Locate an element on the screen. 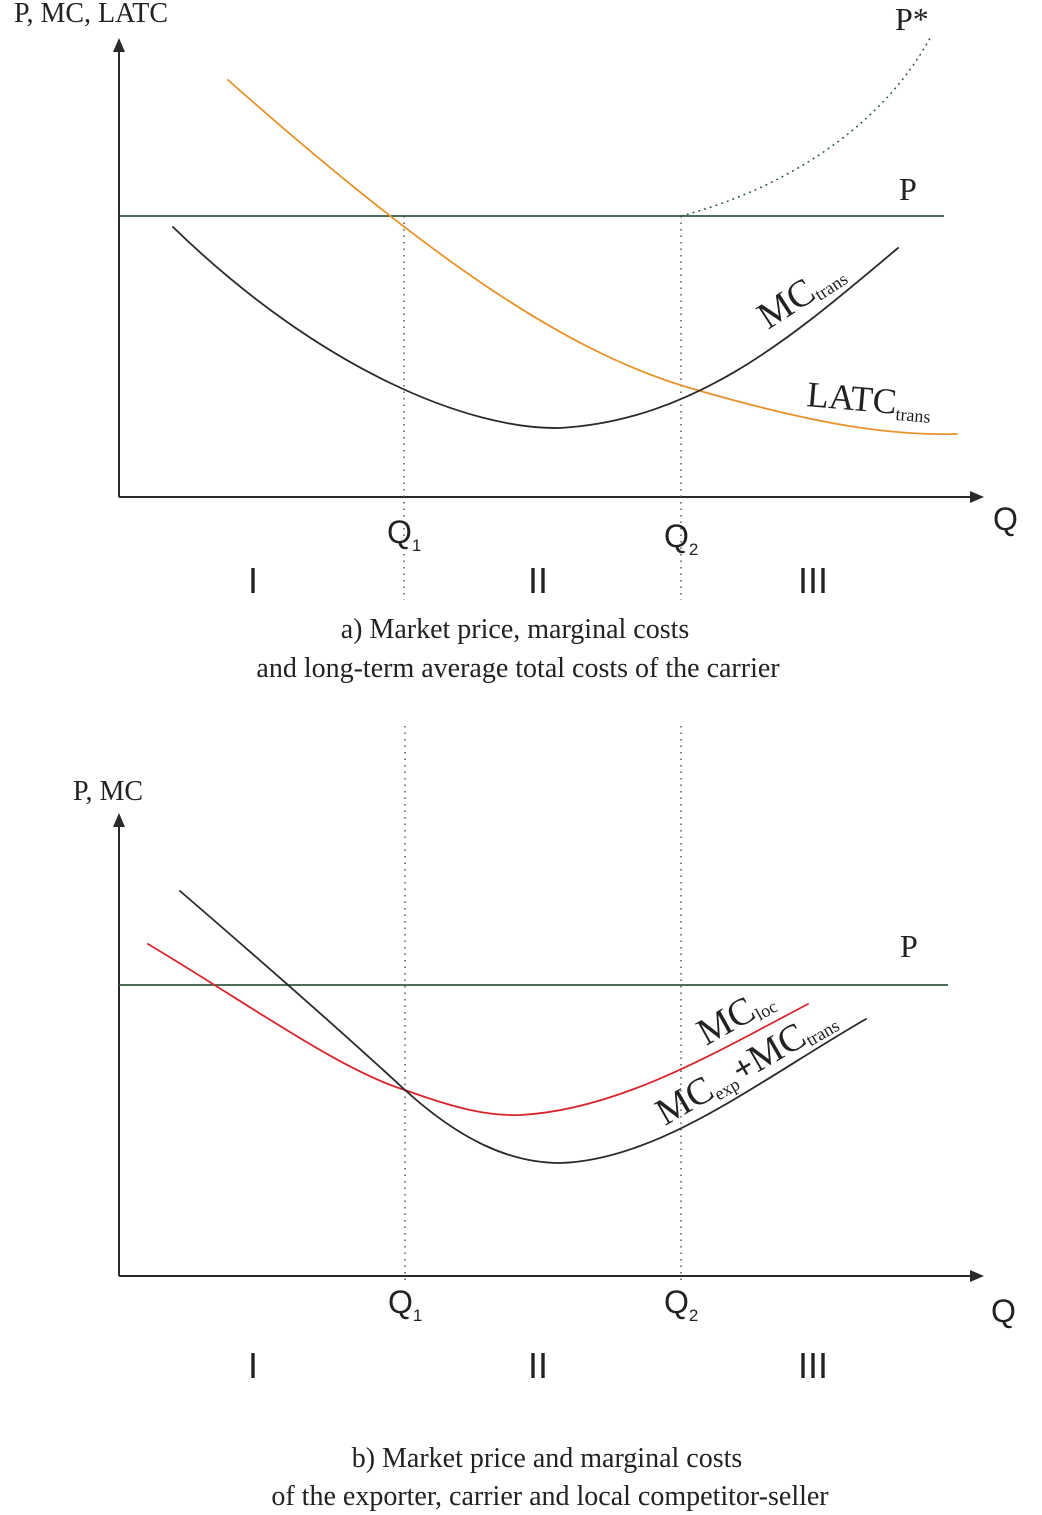  region-i-bottom: I is located at coordinates (253, 1365).